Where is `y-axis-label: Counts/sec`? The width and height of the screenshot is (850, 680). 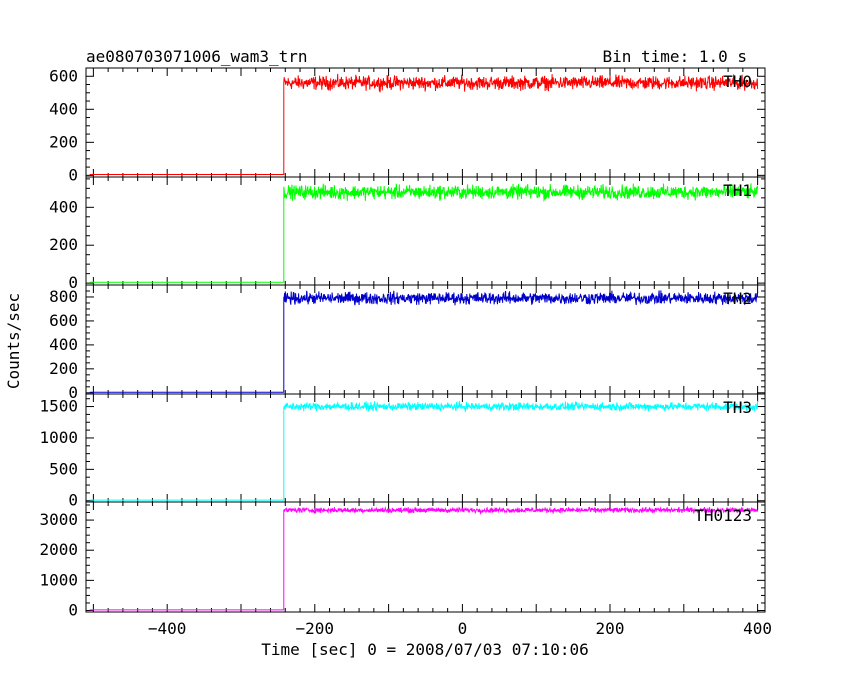 y-axis-label: Counts/sec is located at coordinates (13, 341).